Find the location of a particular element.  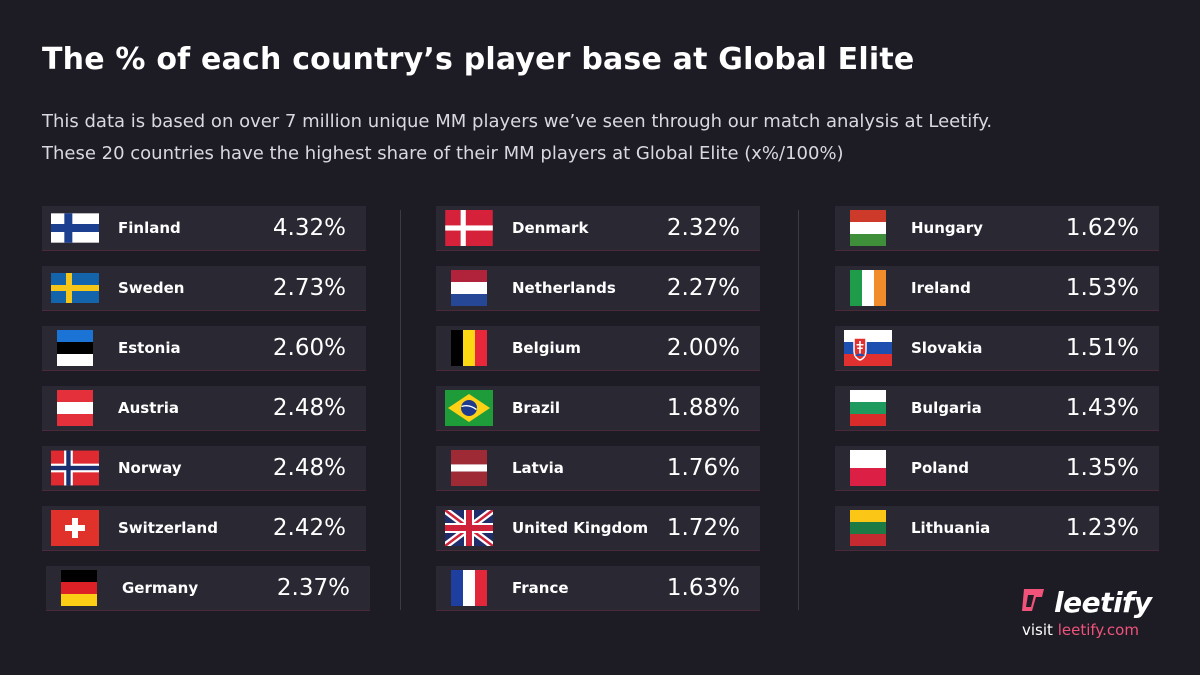

country-name: Finland is located at coordinates (149, 228).